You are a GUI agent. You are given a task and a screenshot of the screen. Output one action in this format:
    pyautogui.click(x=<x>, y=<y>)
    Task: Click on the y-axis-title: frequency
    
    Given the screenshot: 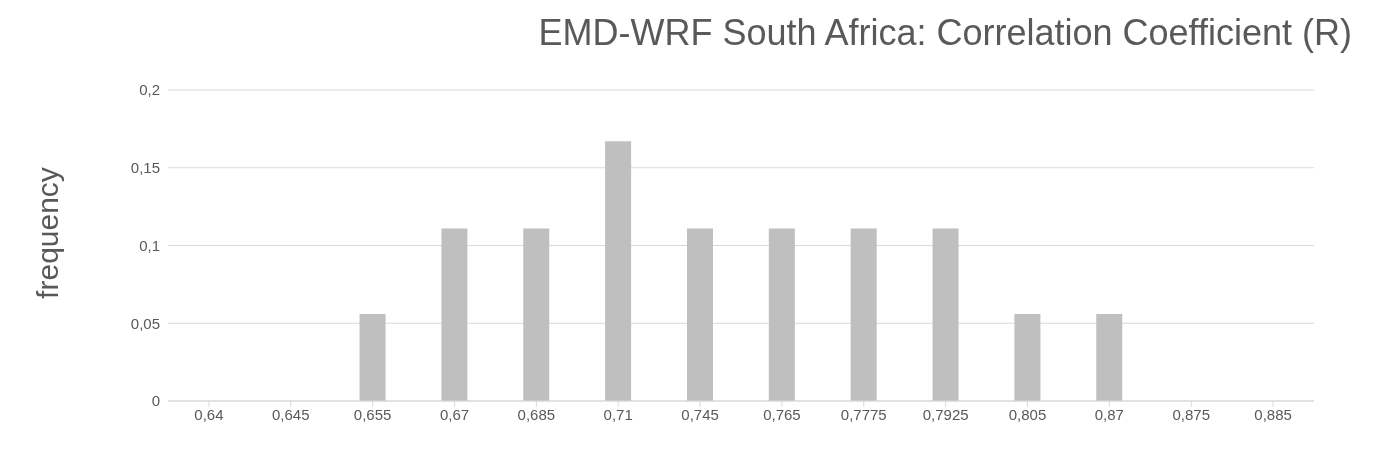 What is the action you would take?
    pyautogui.click(x=48, y=233)
    